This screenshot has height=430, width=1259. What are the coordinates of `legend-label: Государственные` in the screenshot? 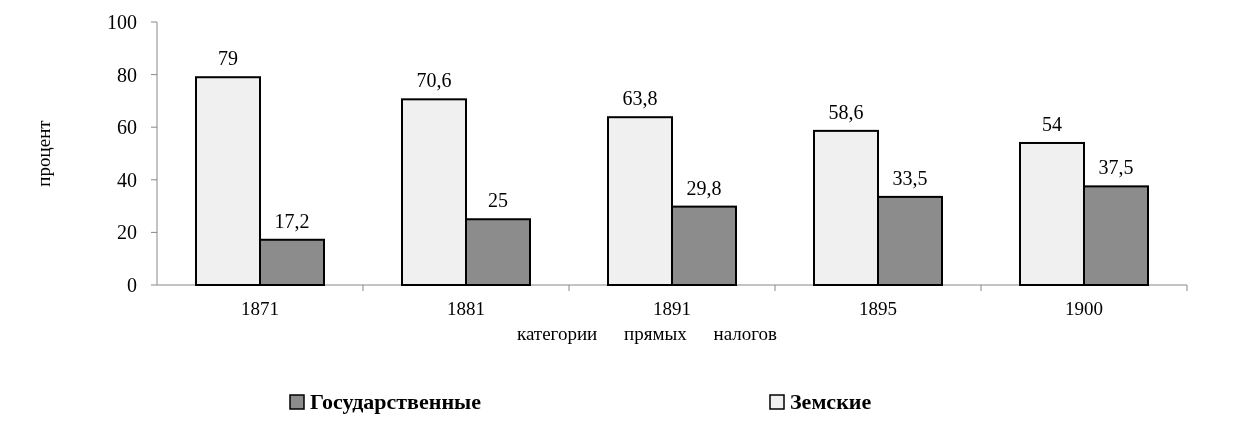 It's located at (396, 401).